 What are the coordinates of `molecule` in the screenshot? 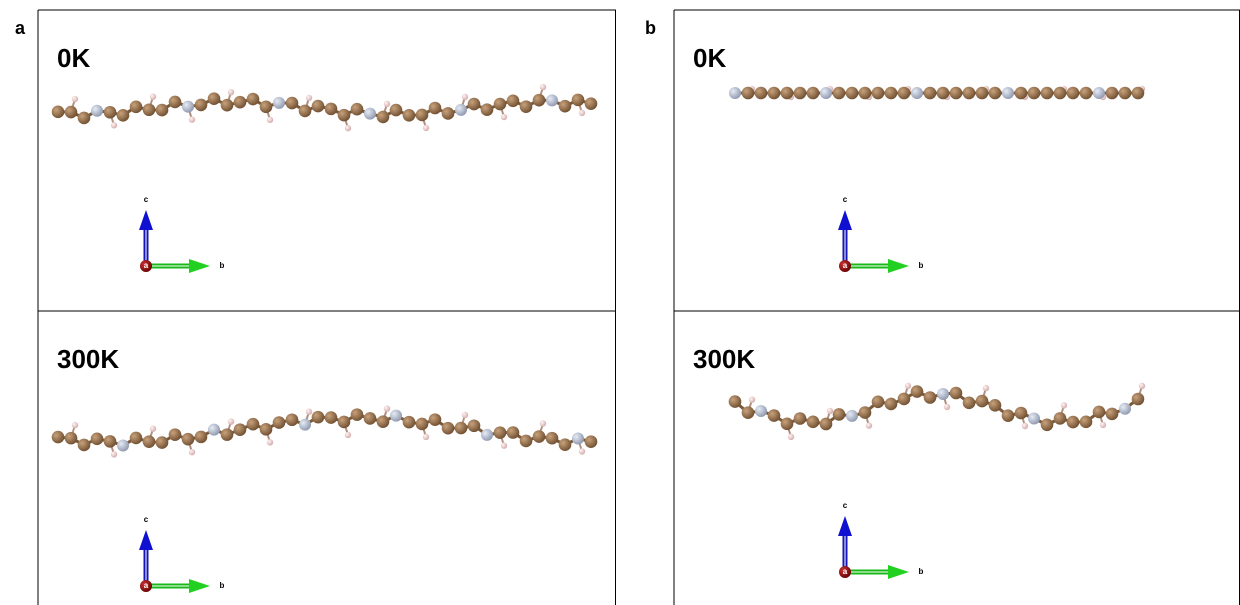 It's located at (324, 431).